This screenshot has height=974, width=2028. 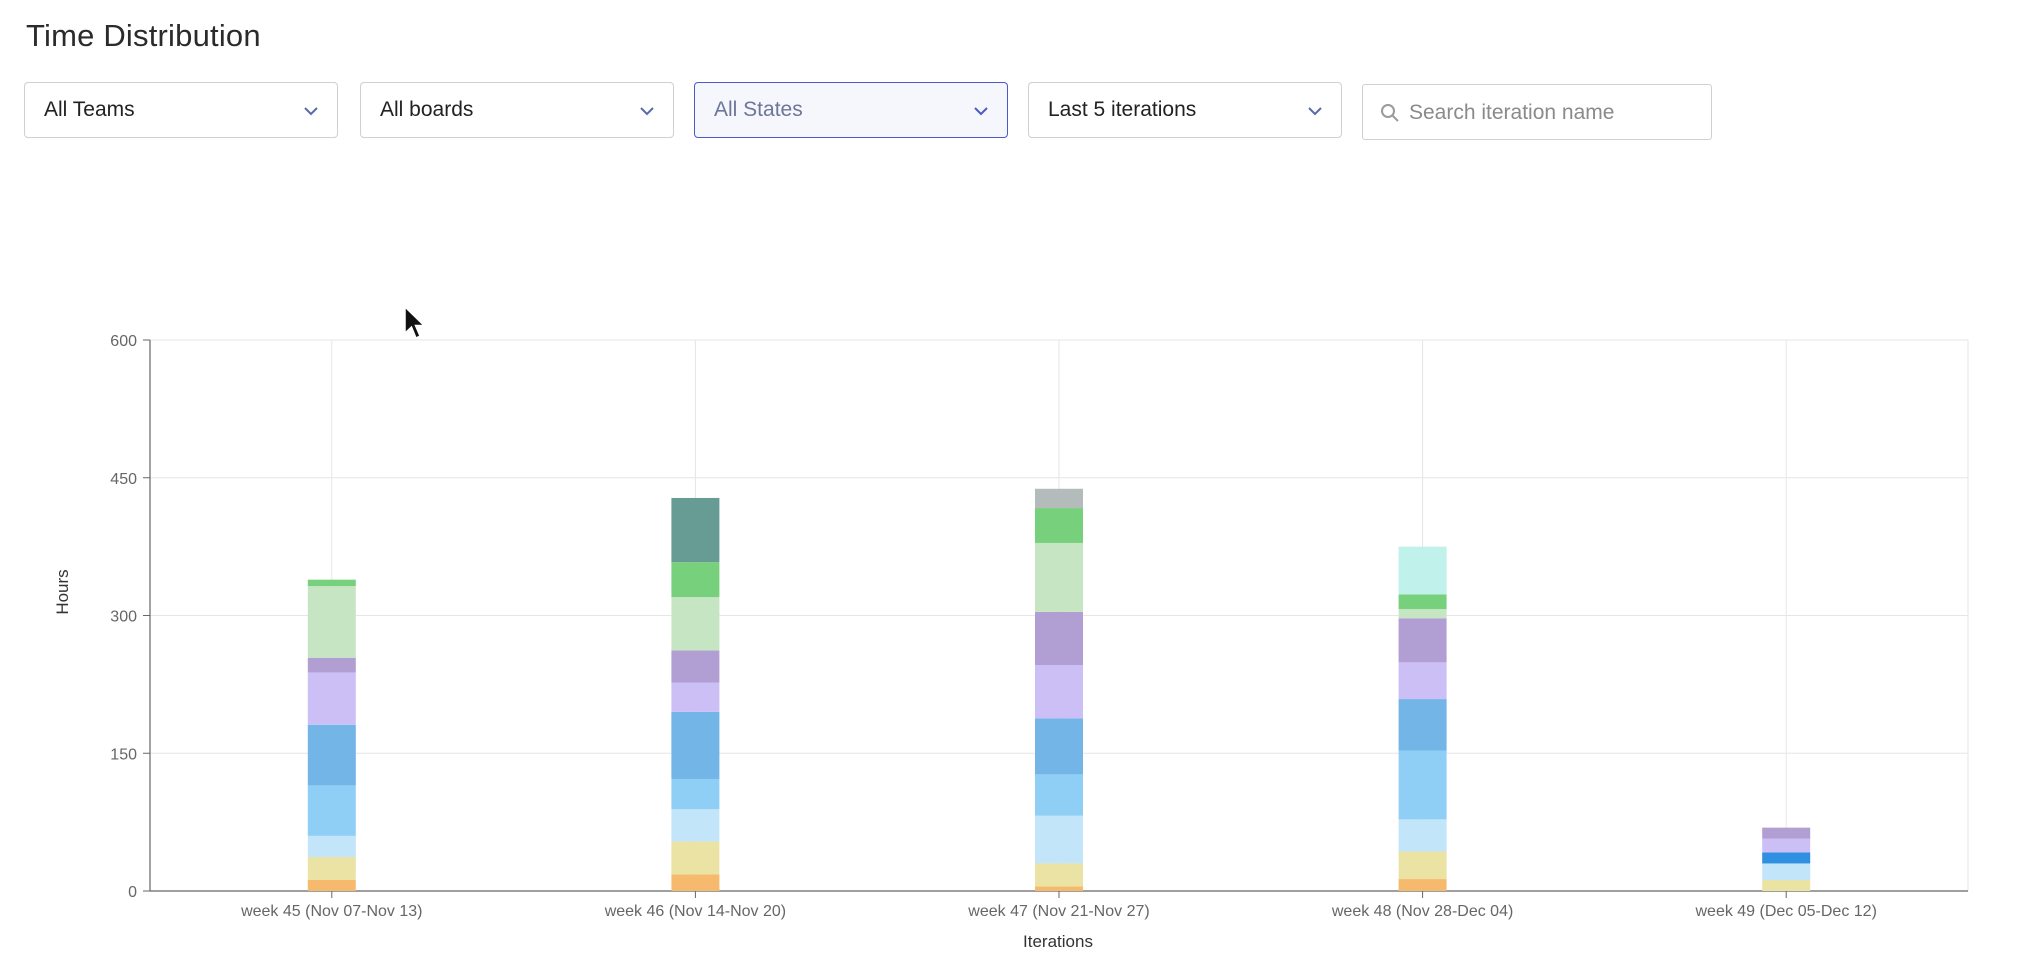 I want to click on x-axis-label: Iterations, so click(x=1058, y=941).